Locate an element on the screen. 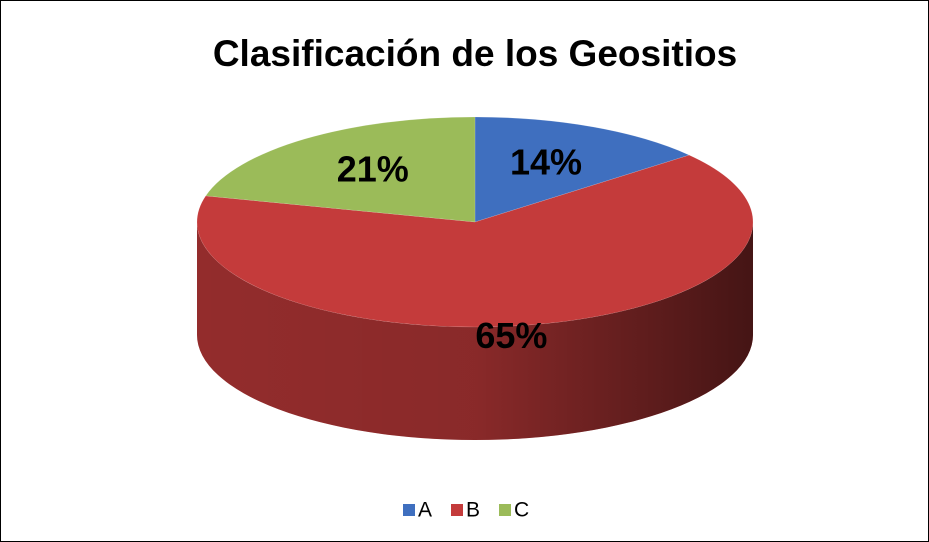 This screenshot has width=929, height=542. legend-label: A is located at coordinates (425, 510).